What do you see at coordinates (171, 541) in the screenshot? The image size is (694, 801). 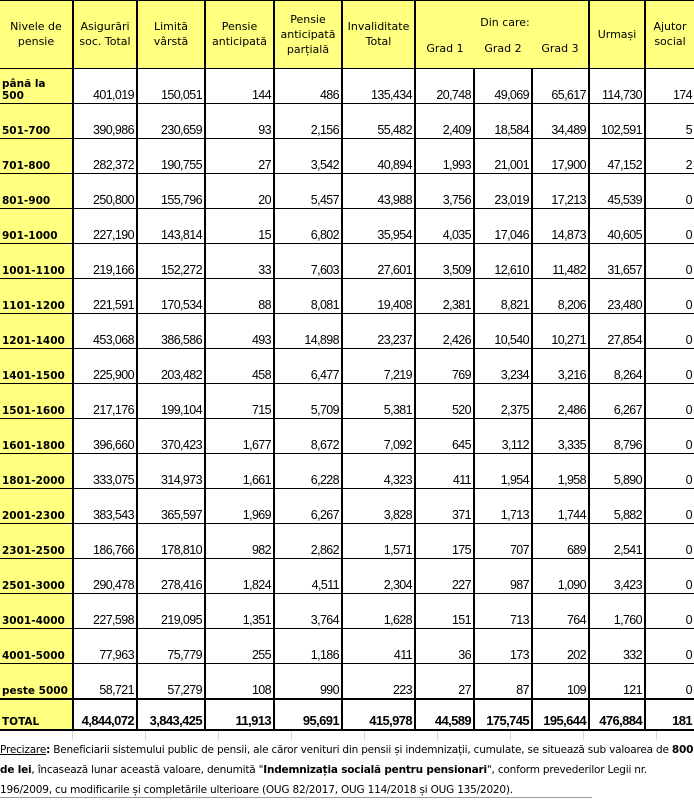 I see `cell-limita-varsta: 178,810` at bounding box center [171, 541].